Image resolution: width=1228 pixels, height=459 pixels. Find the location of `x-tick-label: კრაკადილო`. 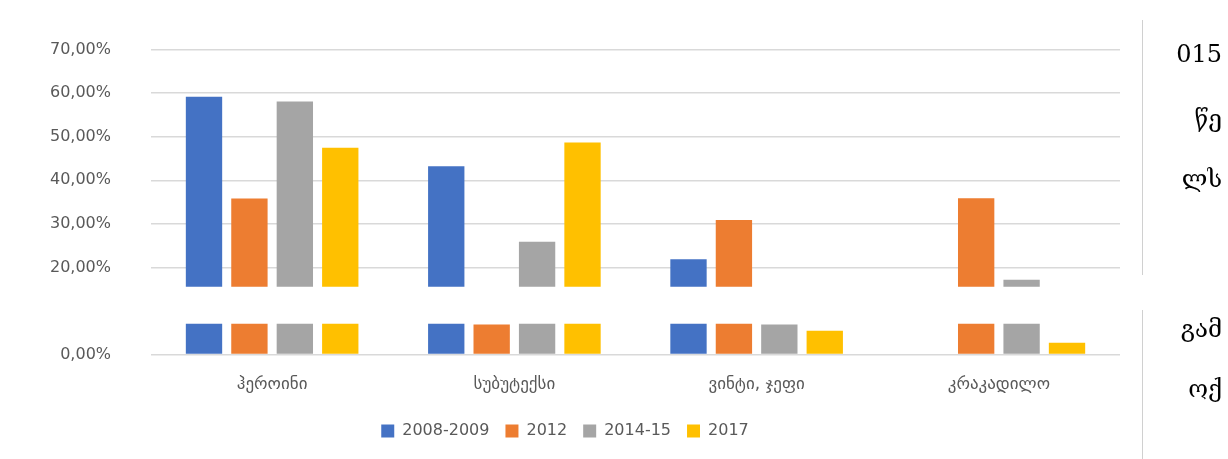

x-tick-label: კრაკადილო is located at coordinates (999, 383).